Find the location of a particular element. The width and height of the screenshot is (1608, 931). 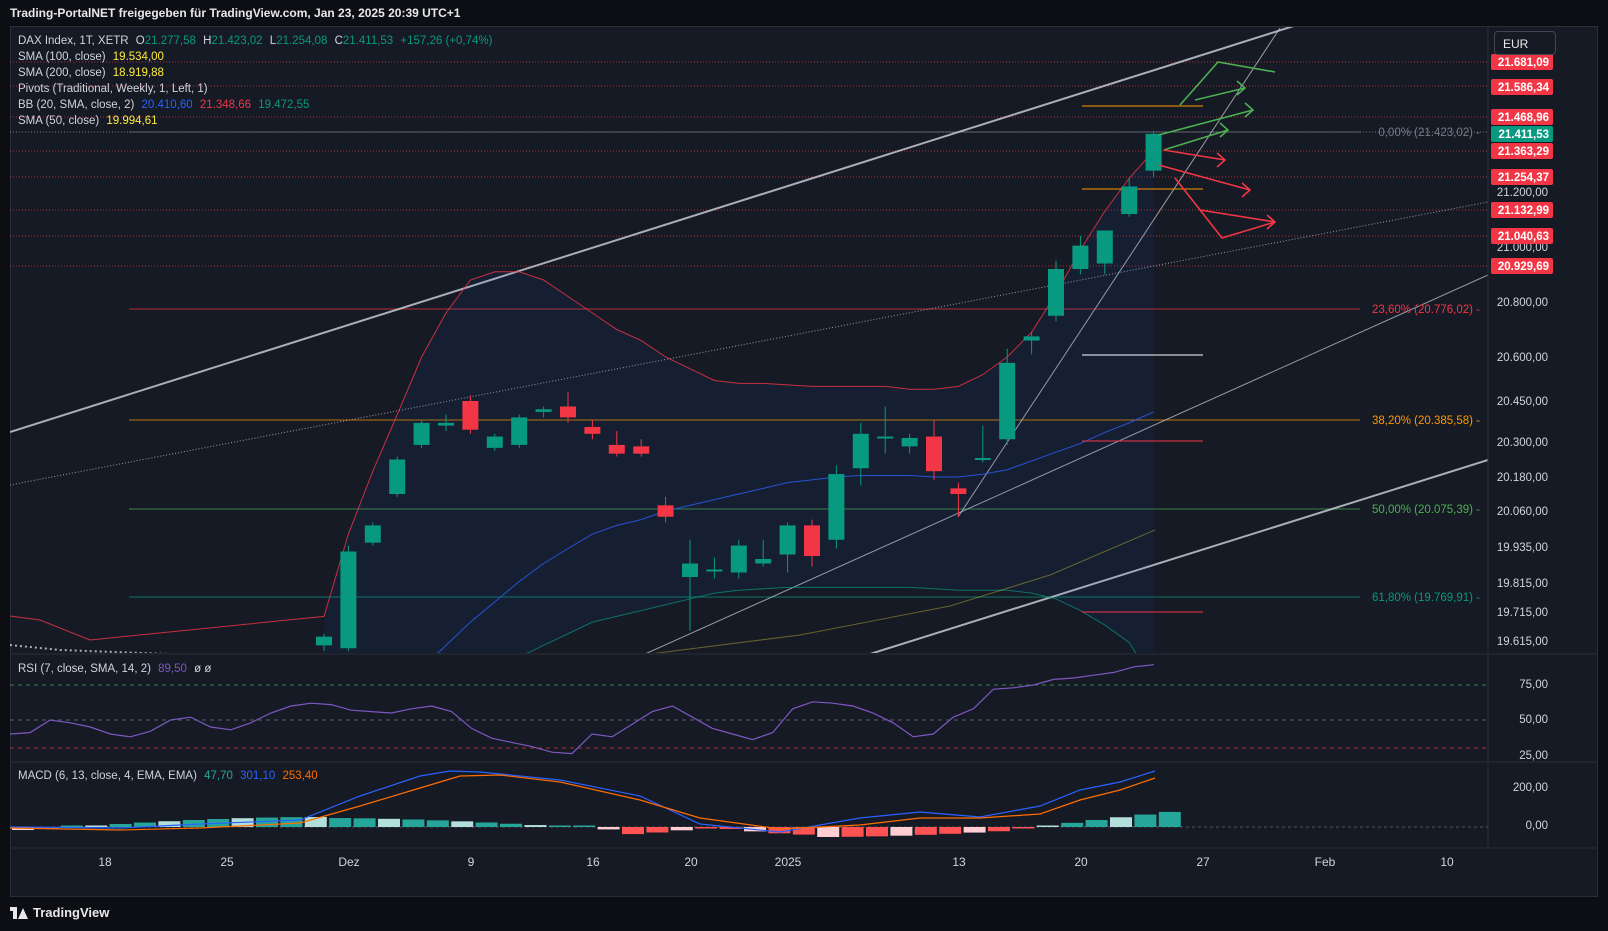

currency-button: EUR is located at coordinates (1525, 43).